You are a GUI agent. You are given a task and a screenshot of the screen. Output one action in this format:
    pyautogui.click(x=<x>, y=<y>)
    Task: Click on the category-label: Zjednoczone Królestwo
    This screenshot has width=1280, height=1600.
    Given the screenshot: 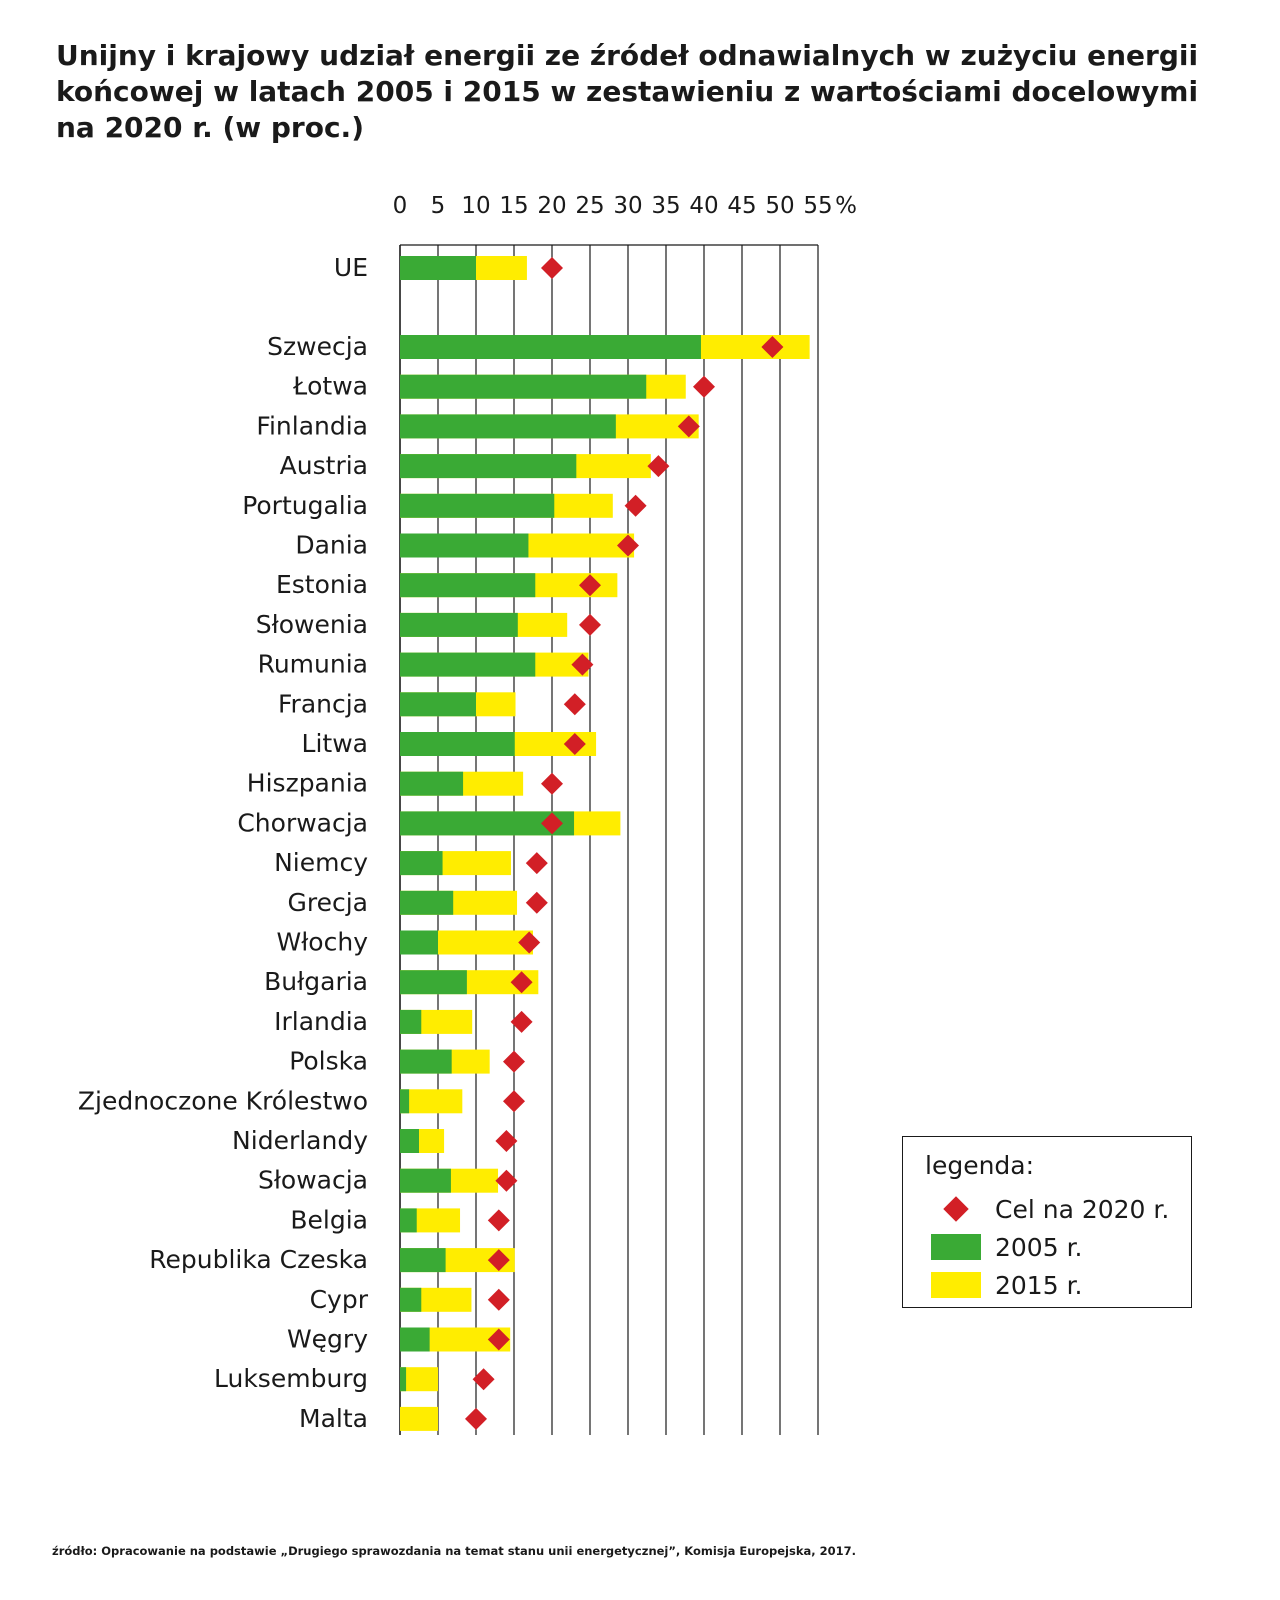 What is the action you would take?
    pyautogui.click(x=223, y=1100)
    